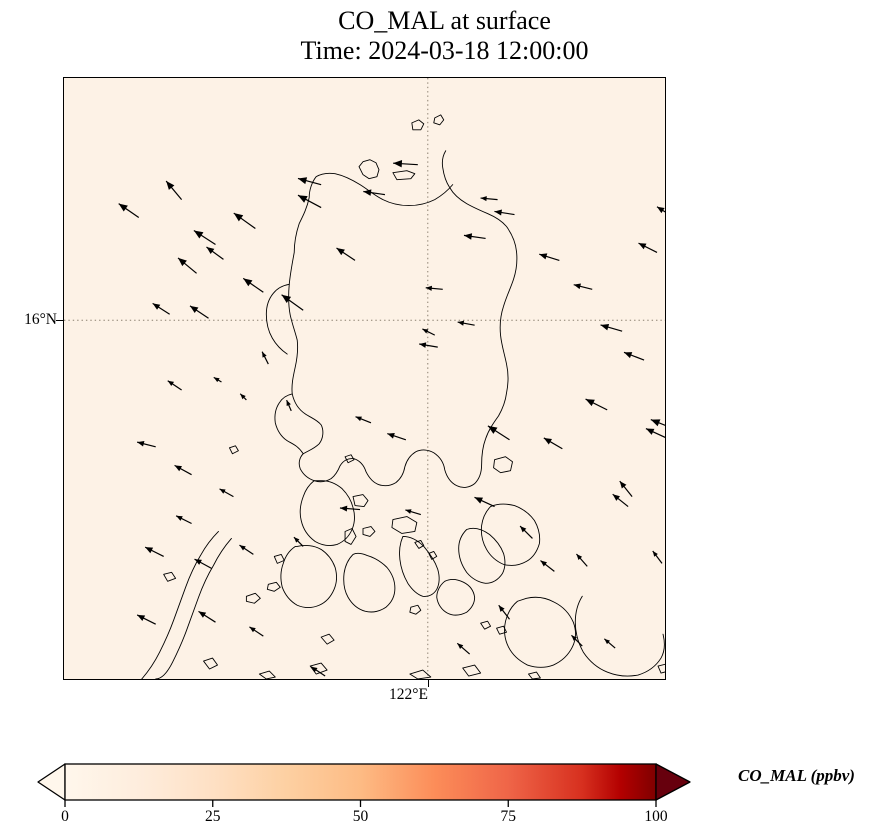  What do you see at coordinates (360, 501) in the screenshot?
I see `coastline-marinduque` at bounding box center [360, 501].